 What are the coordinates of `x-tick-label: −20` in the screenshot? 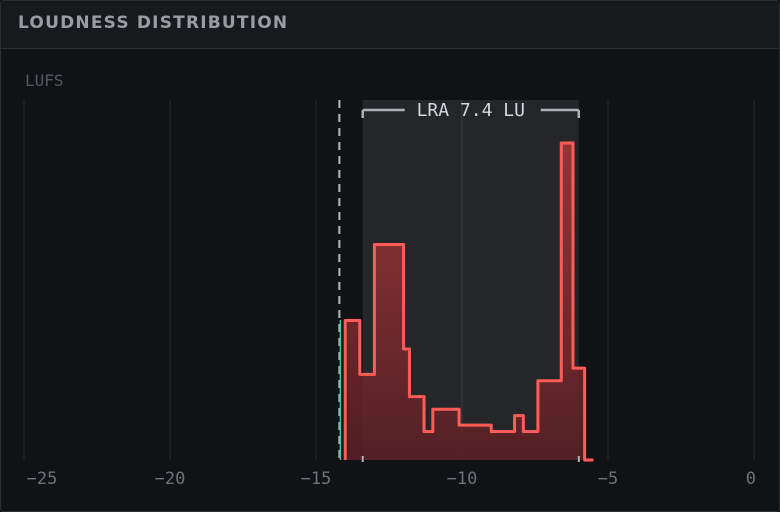 It's located at (170, 479).